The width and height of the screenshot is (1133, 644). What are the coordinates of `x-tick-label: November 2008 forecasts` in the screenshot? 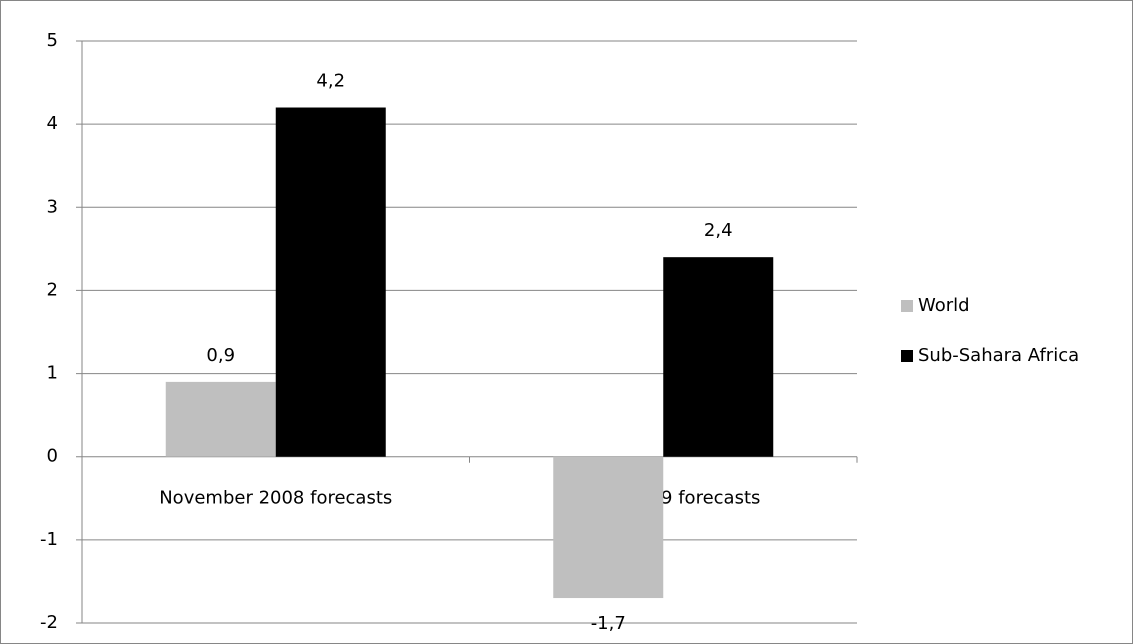 It's located at (275, 498).